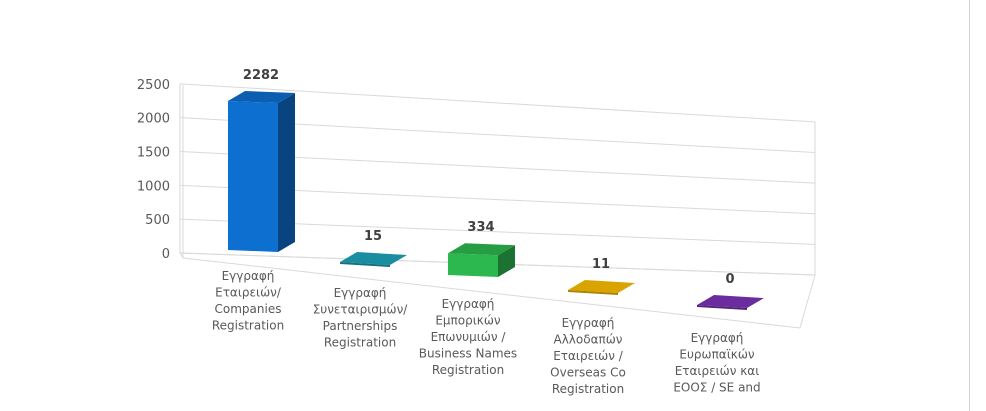  What do you see at coordinates (497, 290) in the screenshot?
I see `floor` at bounding box center [497, 290].